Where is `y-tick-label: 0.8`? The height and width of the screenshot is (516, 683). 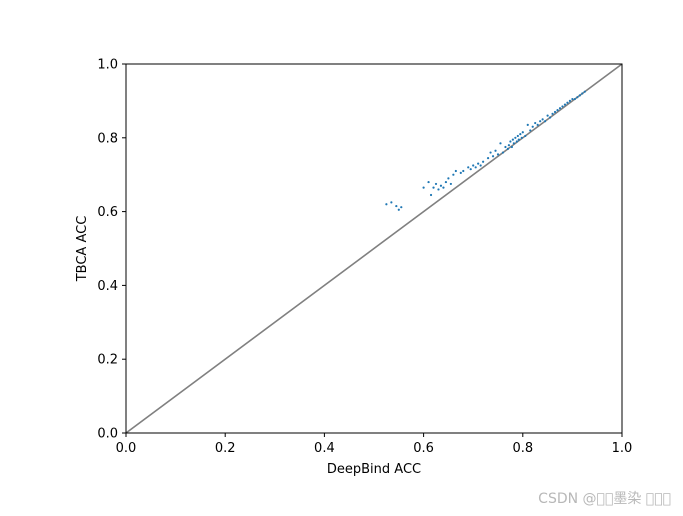 y-tick-label: 0.8 is located at coordinates (107, 138).